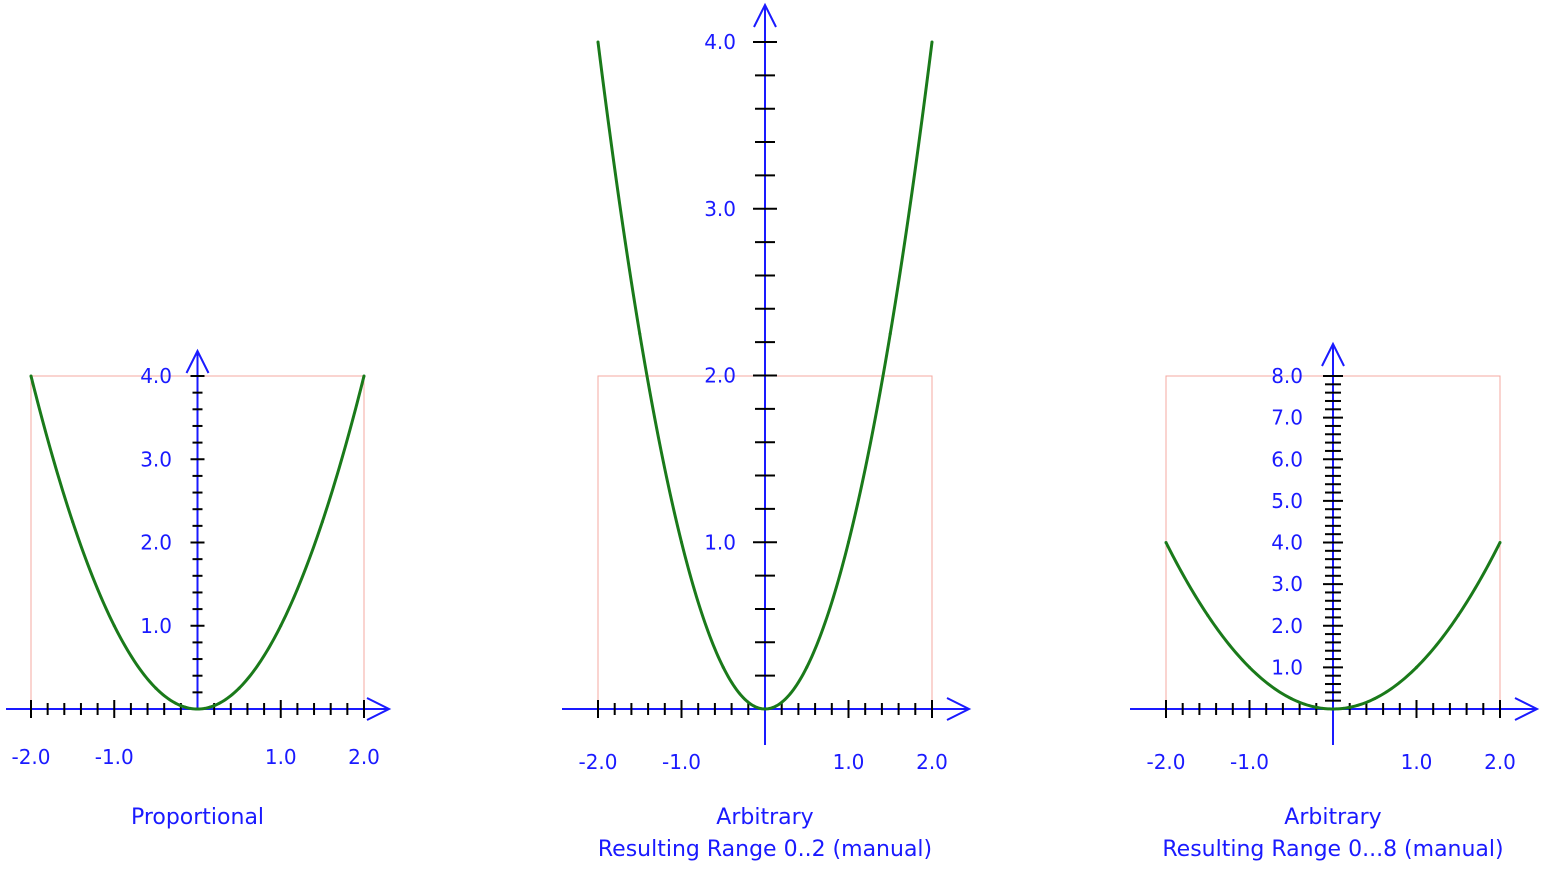  What do you see at coordinates (1332, 849) in the screenshot?
I see `chart-subcaption: Resulting Range 0...8 (manual)` at bounding box center [1332, 849].